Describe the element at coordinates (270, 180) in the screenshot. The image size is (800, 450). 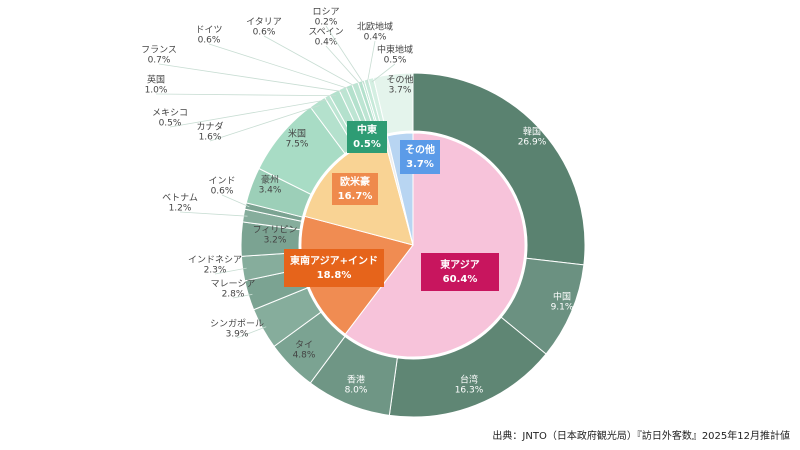
I see `outer-label: 豪州` at that location.